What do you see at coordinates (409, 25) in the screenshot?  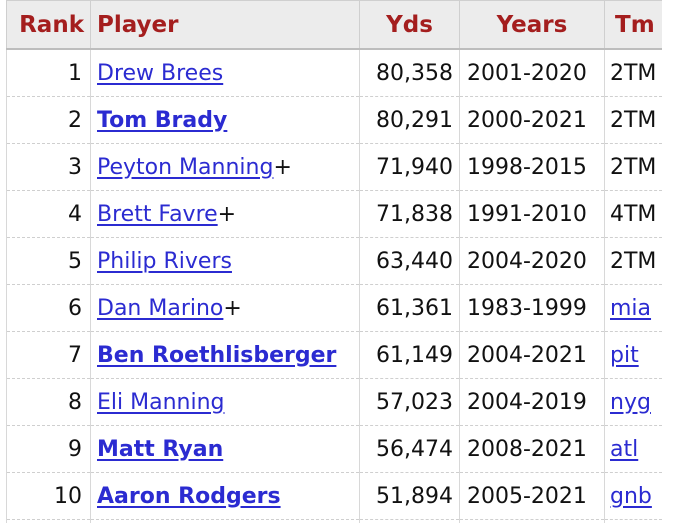 I see `column-header-yds: Yds` at bounding box center [409, 25].